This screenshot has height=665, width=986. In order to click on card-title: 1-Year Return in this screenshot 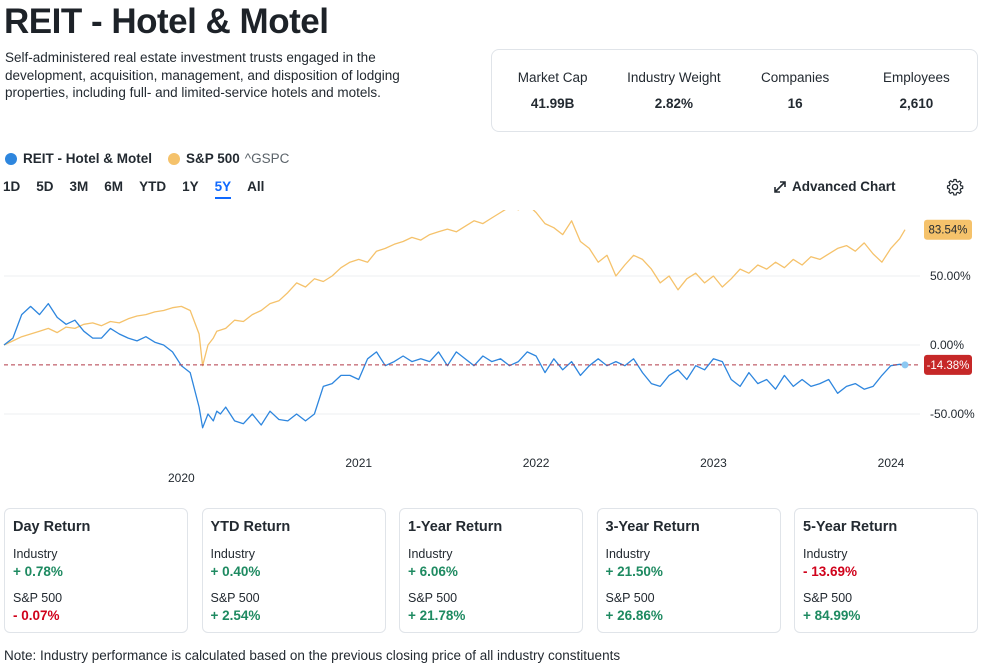, I will do `click(455, 527)`.